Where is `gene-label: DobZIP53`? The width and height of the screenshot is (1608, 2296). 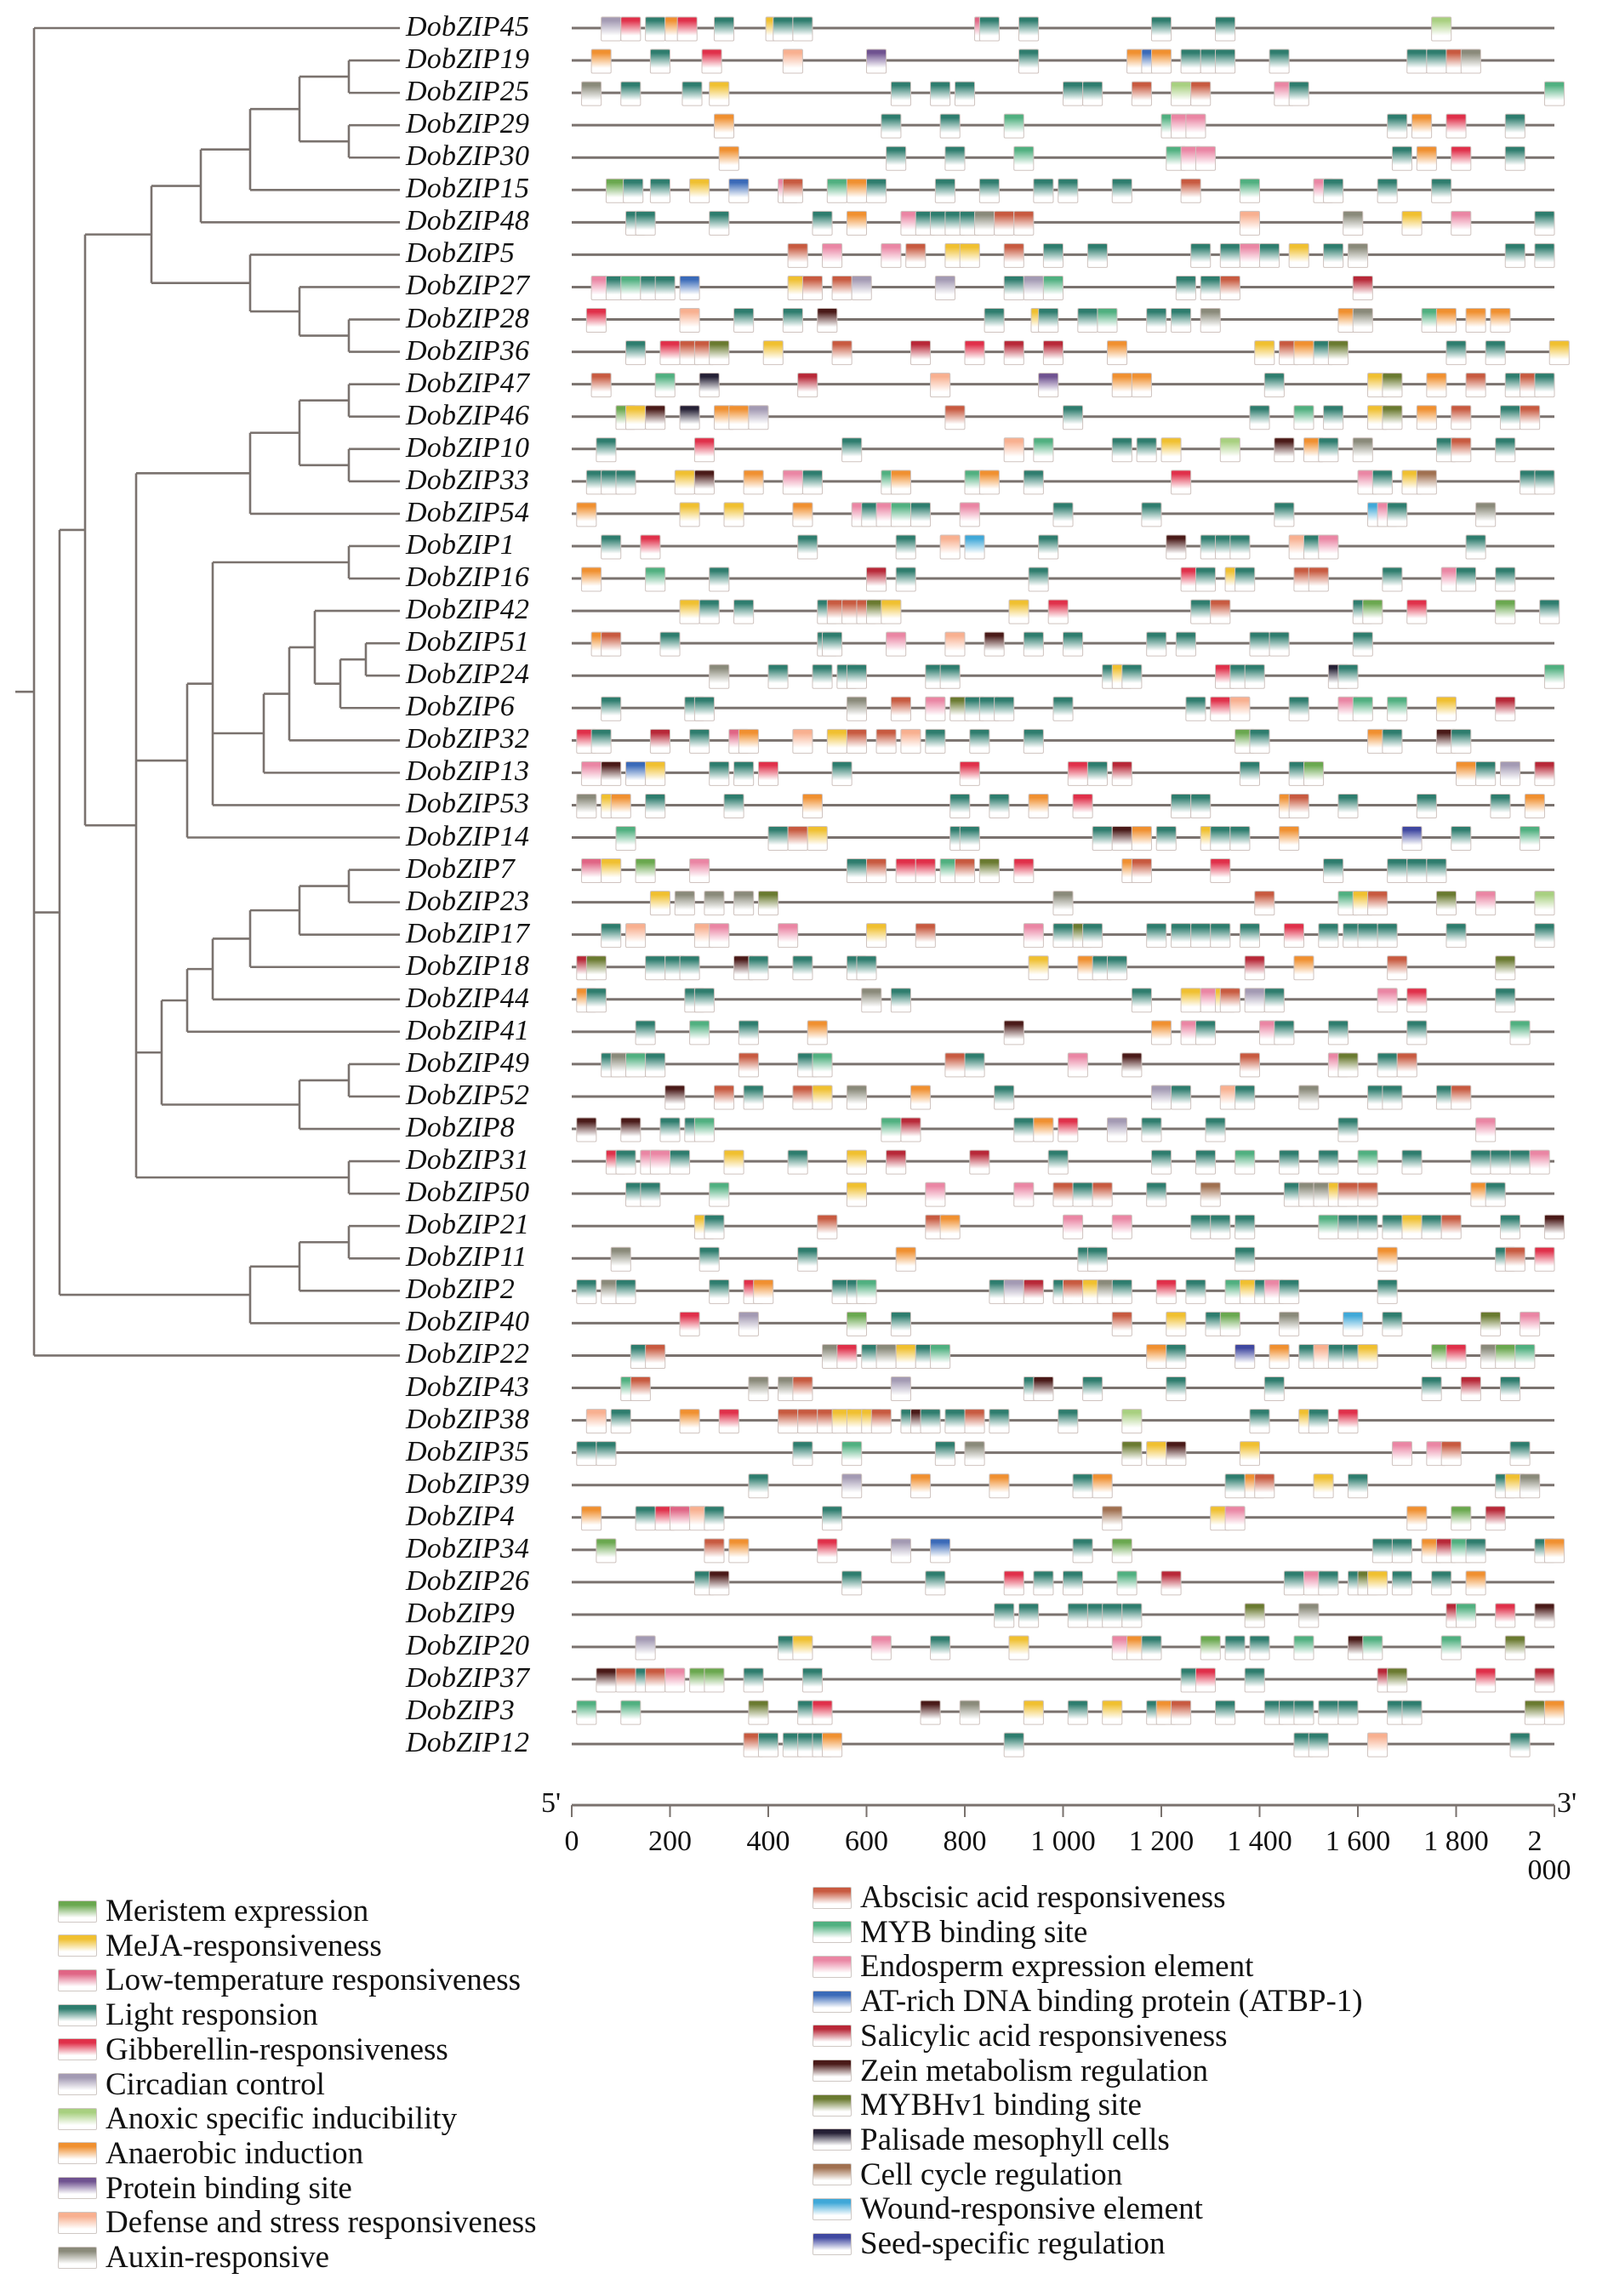
gene-label: DobZIP53 is located at coordinates (468, 804).